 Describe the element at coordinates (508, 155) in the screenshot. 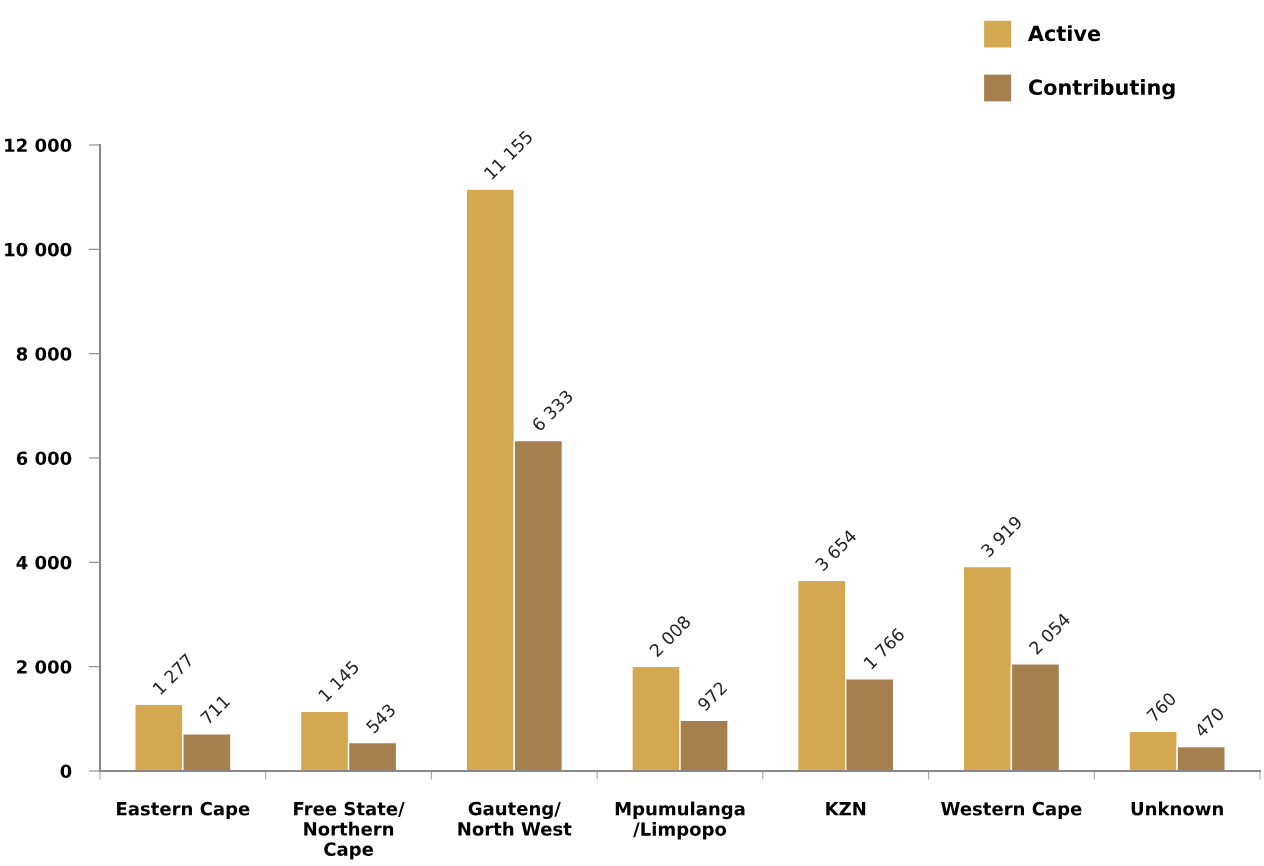

I see `data-label: 11 155` at that location.